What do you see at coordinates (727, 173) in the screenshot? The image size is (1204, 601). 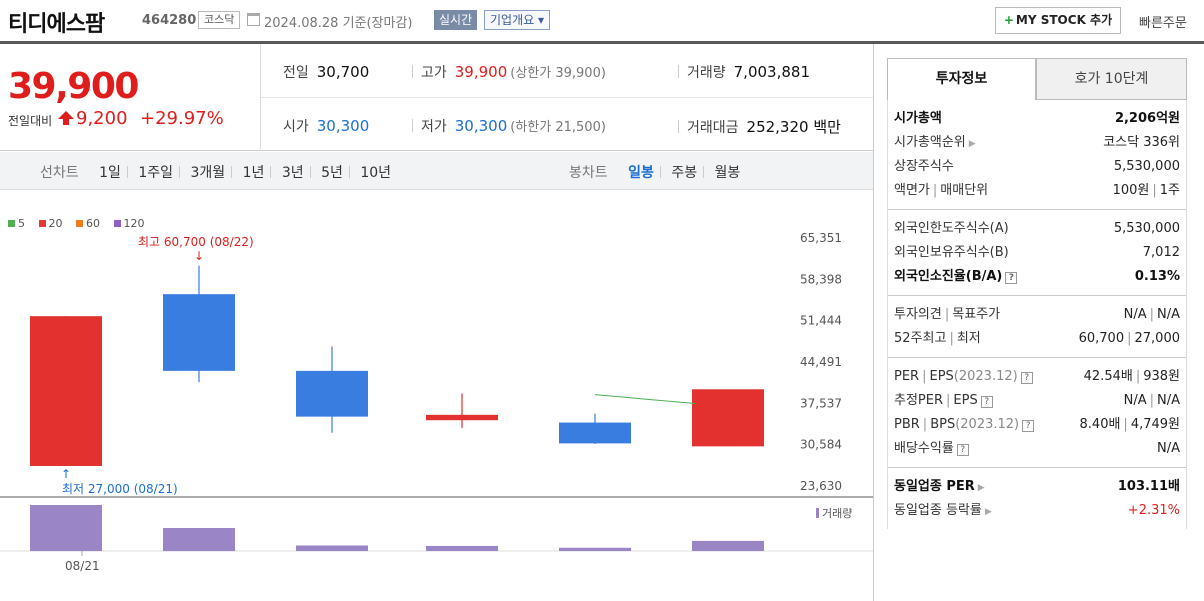 I see `tab-monthly: 월봉` at bounding box center [727, 173].